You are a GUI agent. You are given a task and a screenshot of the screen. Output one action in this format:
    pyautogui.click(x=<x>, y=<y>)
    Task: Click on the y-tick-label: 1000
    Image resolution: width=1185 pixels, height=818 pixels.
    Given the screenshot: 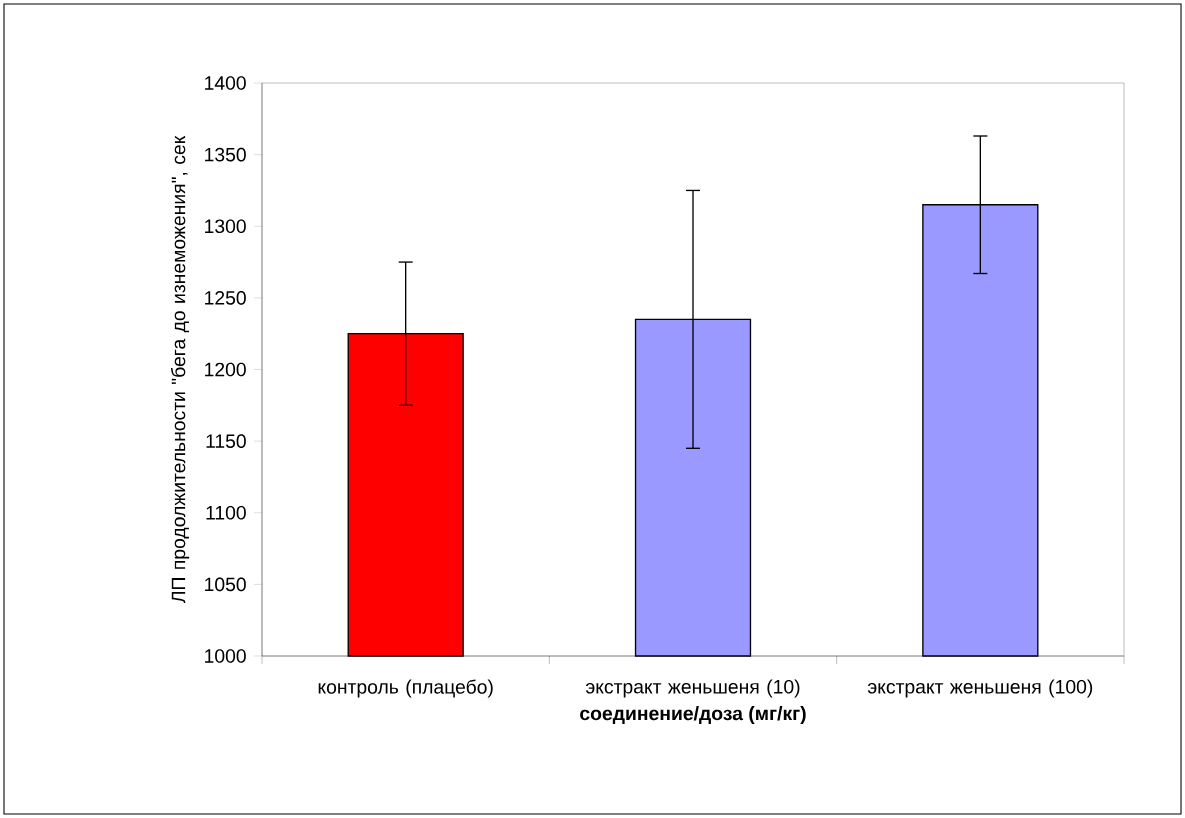 What is the action you would take?
    pyautogui.click(x=225, y=656)
    